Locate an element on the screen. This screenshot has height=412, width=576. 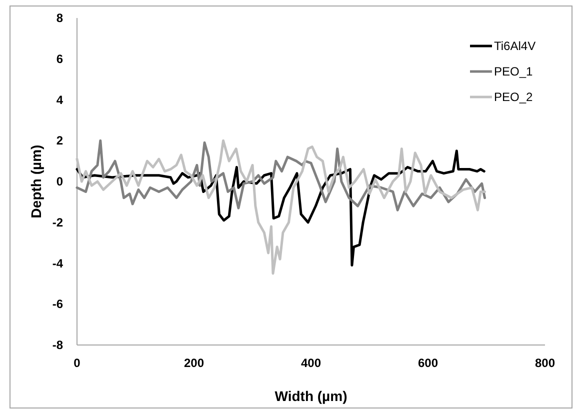
x-tick-label: 200 is located at coordinates (194, 363).